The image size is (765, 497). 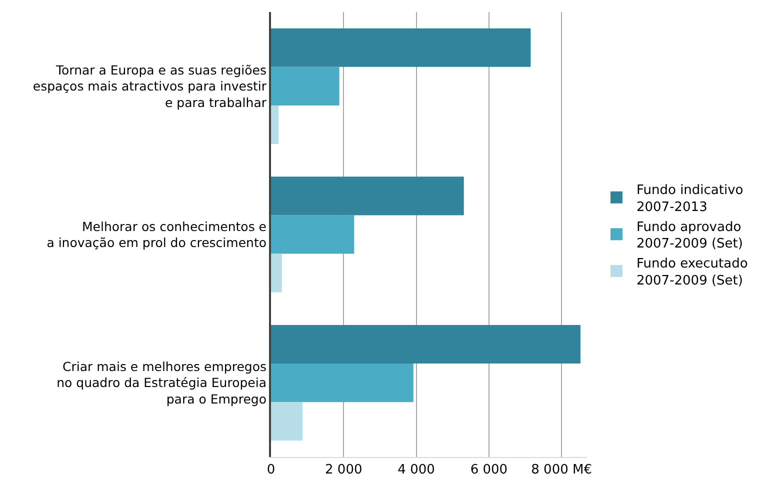 What do you see at coordinates (271, 470) in the screenshot?
I see `x-tick-label: 0` at bounding box center [271, 470].